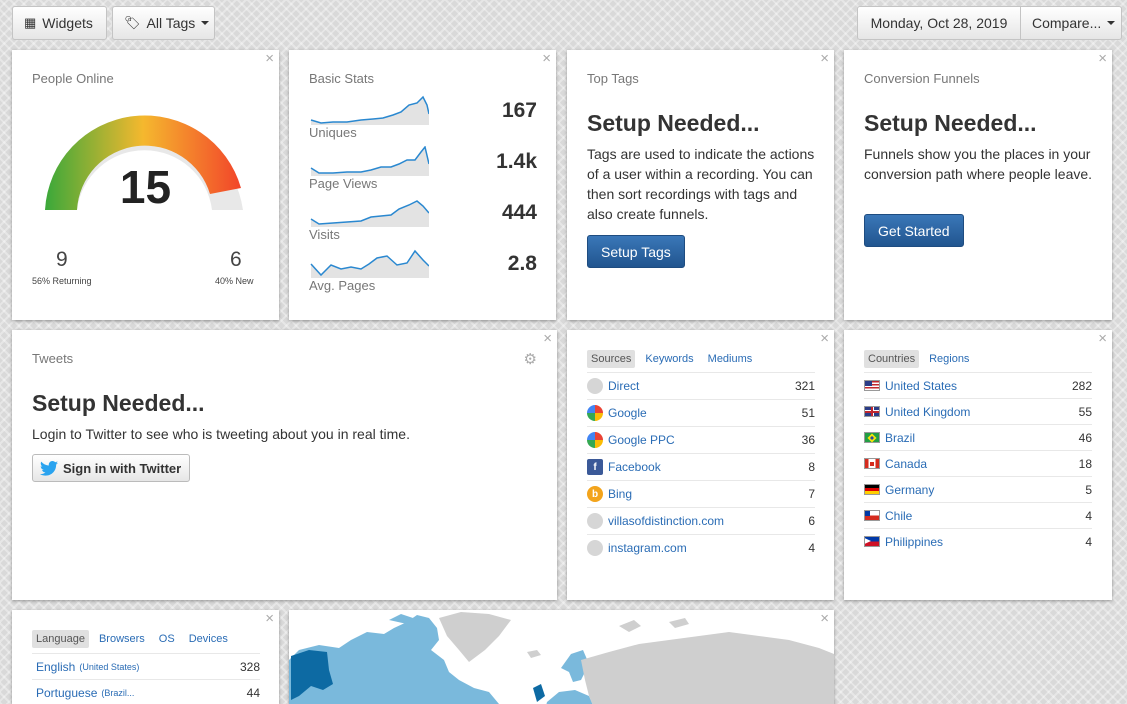 The image size is (1127, 704). What do you see at coordinates (872, 385) in the screenshot?
I see `us-flag-icon` at bounding box center [872, 385].